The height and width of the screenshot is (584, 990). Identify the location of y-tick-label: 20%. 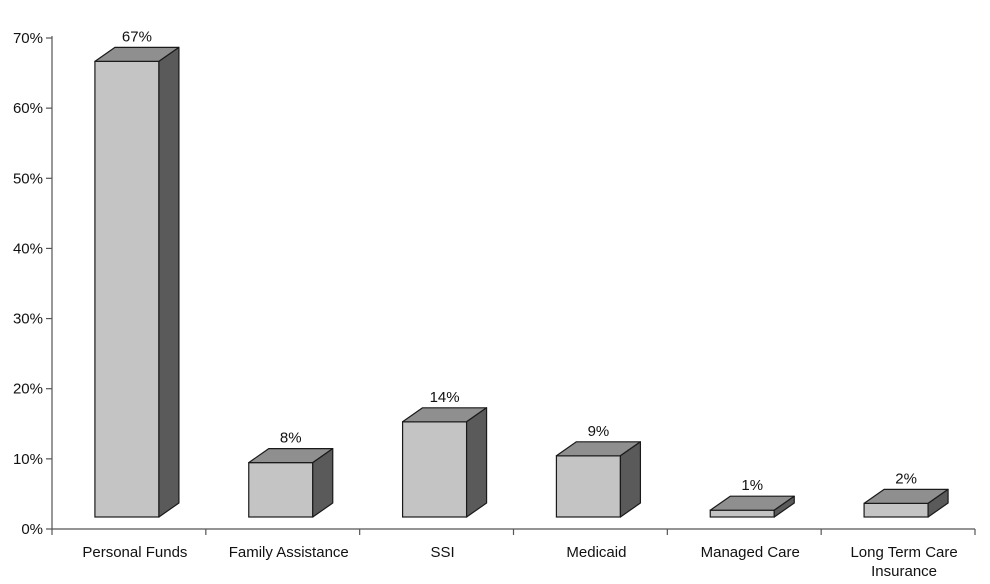
(28, 389).